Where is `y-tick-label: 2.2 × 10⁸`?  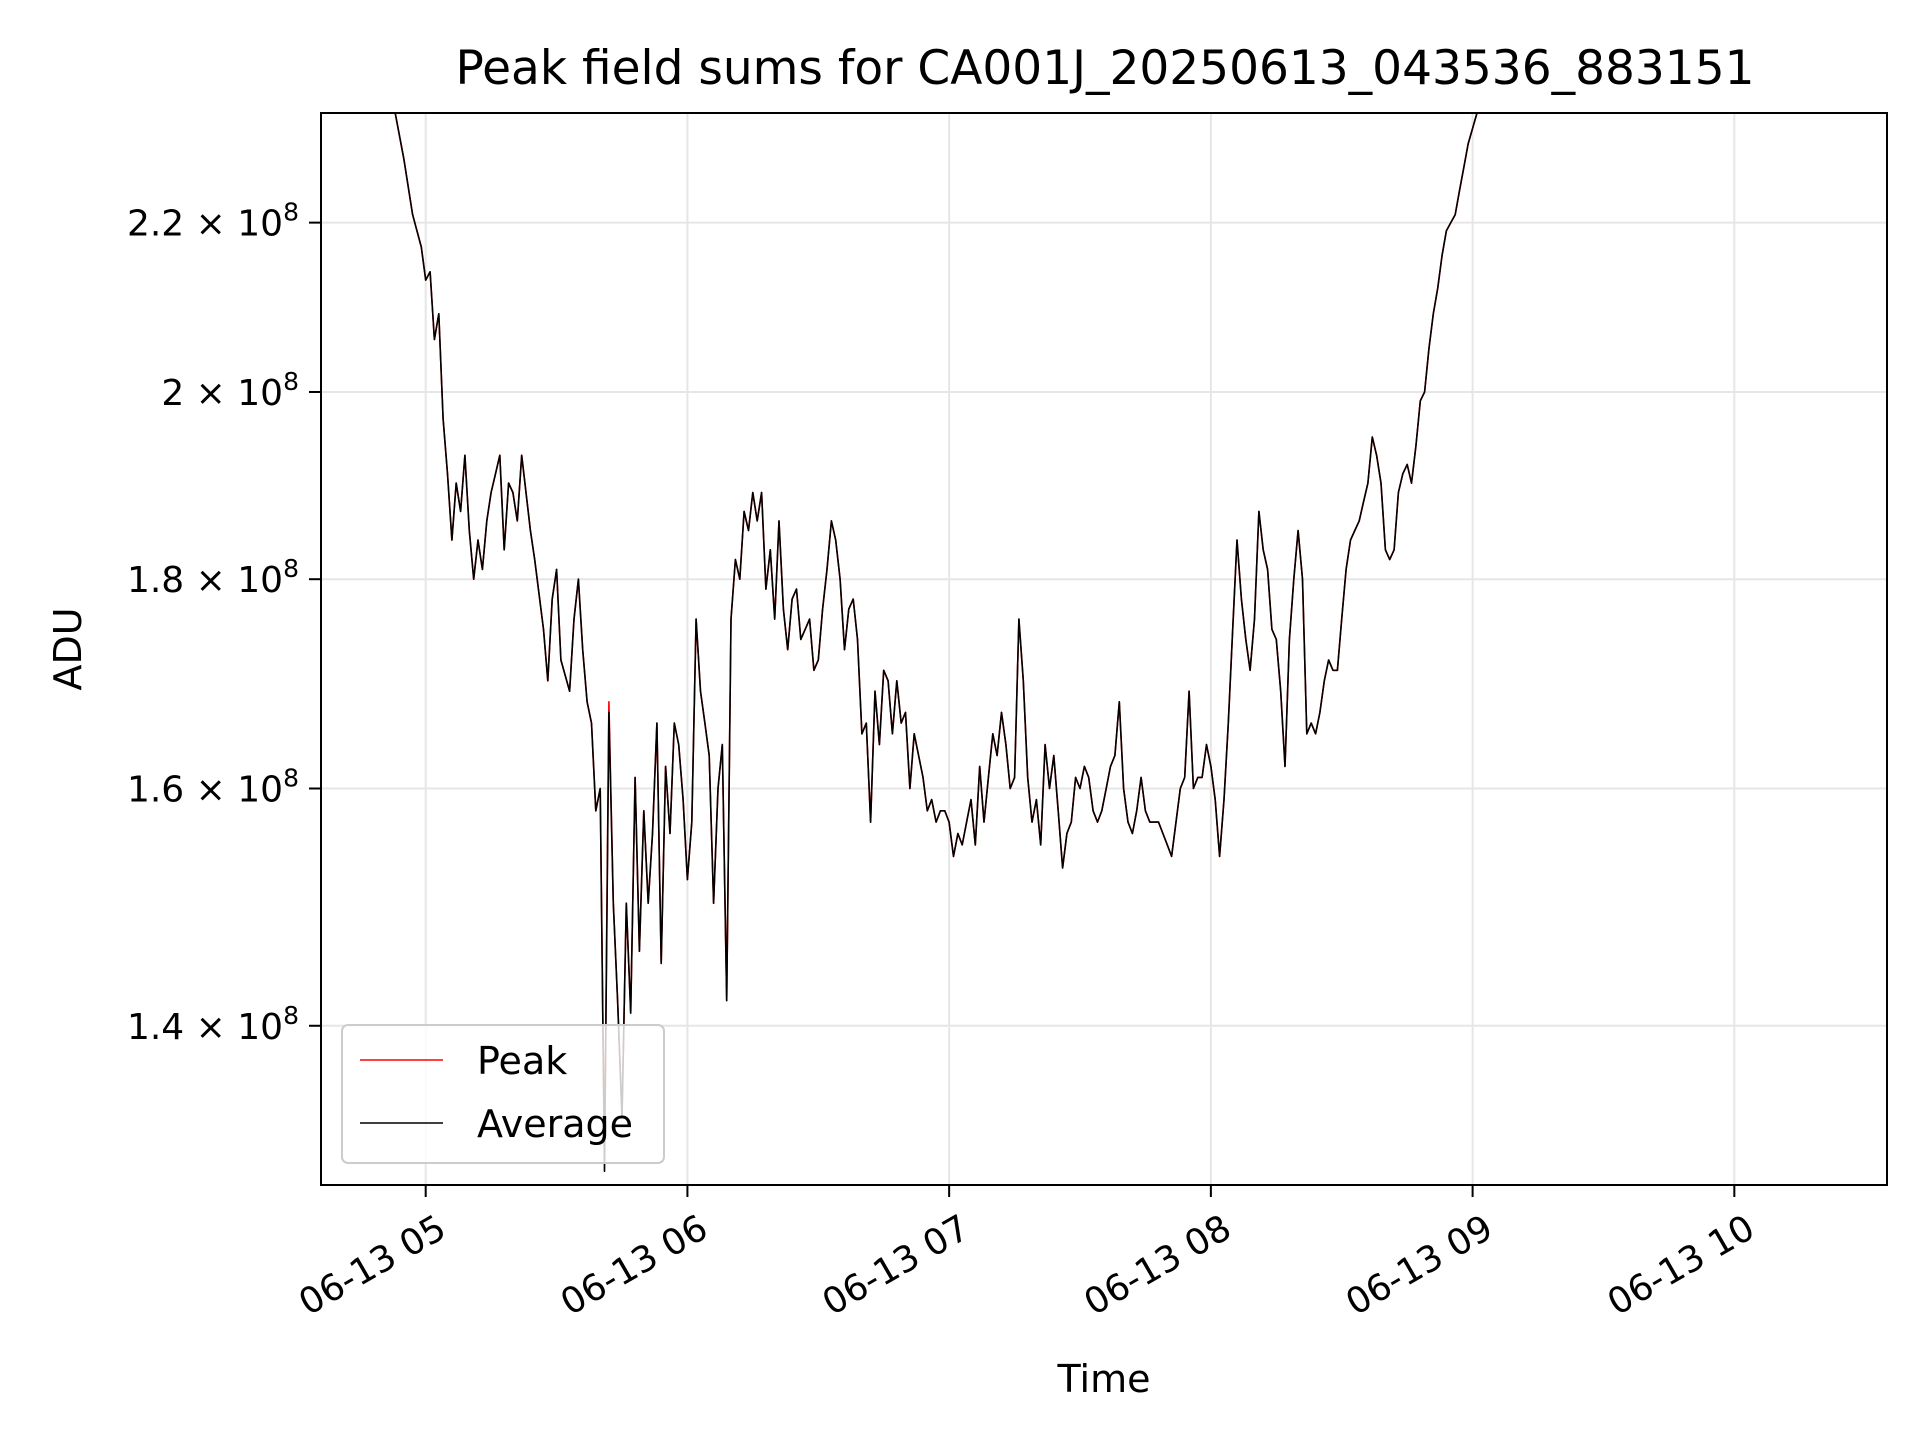
y-tick-label: 2.2 × 10⁸ is located at coordinates (213, 221).